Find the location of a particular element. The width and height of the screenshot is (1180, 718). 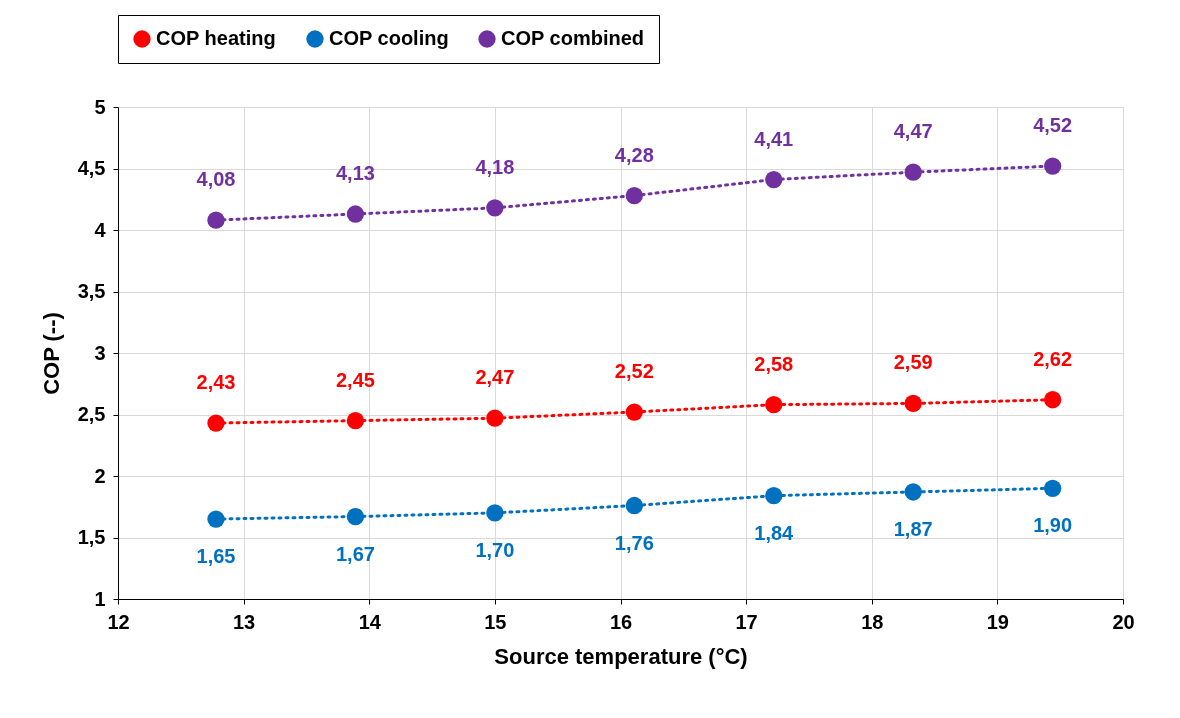

x-tick-label: 18 is located at coordinates (872, 621).